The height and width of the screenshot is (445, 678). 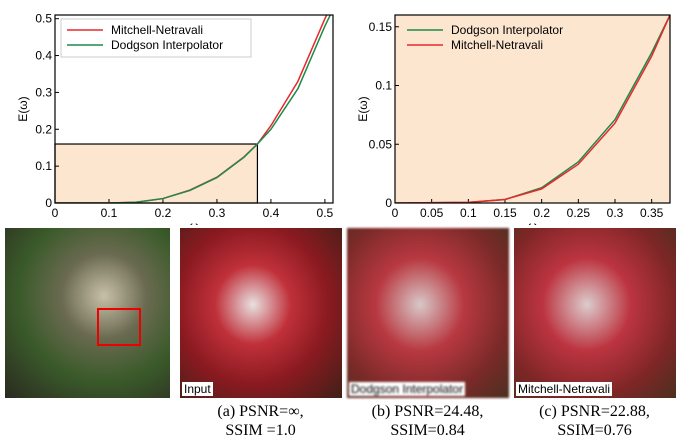 I want to click on legend-box, so click(x=156, y=38).